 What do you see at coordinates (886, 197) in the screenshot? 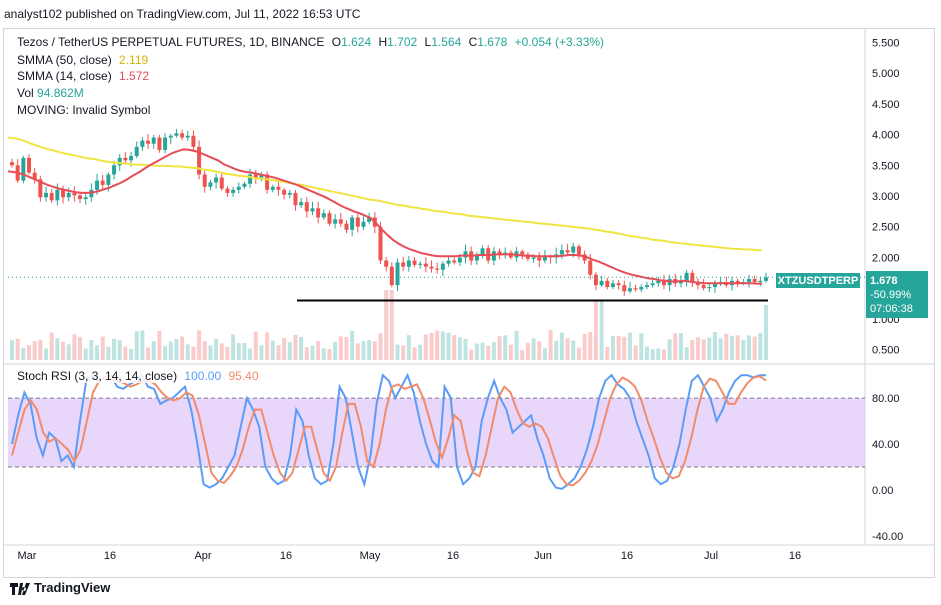
I see `price-tick-label: 3.000` at bounding box center [886, 197].